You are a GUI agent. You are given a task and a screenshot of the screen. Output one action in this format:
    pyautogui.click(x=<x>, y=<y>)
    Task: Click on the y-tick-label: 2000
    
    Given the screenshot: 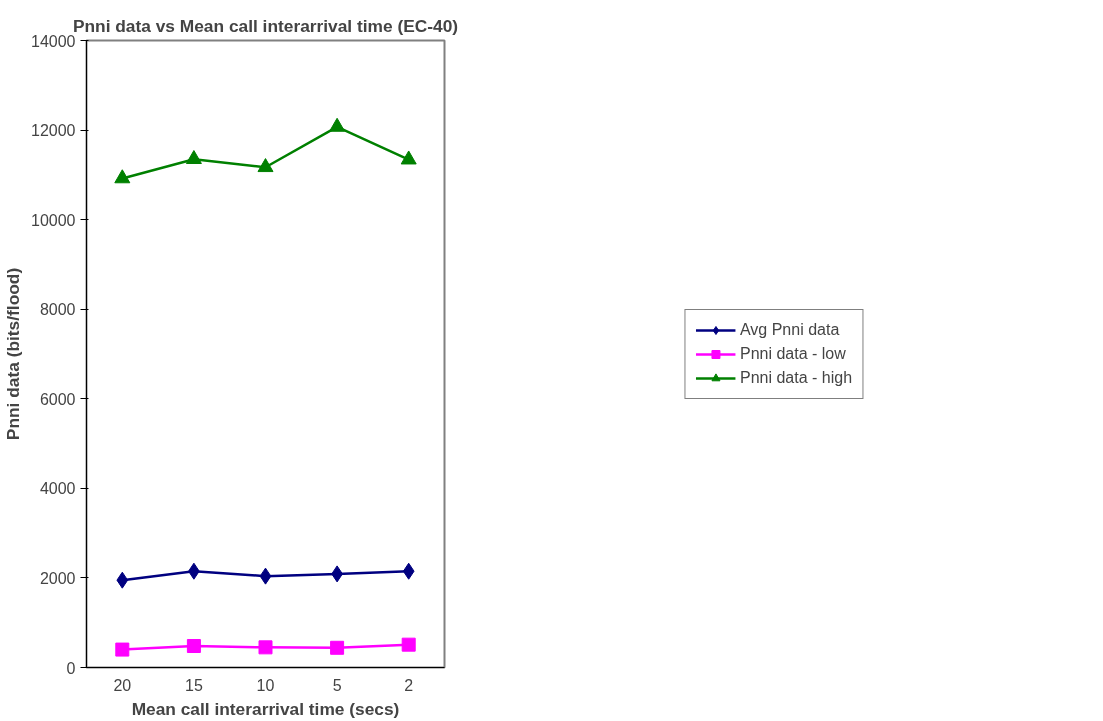 What is the action you would take?
    pyautogui.click(x=57, y=578)
    